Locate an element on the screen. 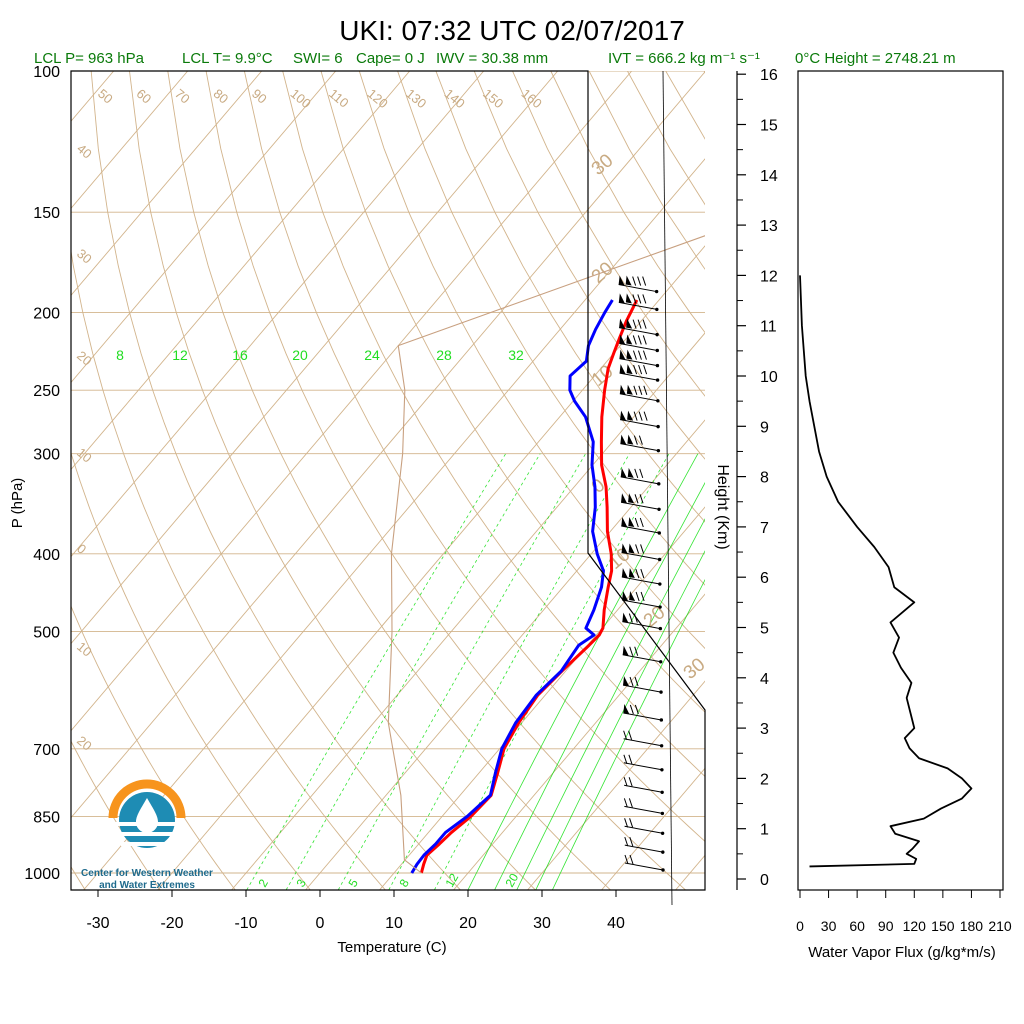 The height and width of the screenshot is (1024, 1024). isotherm-label-right: 10 is located at coordinates (603, 376).